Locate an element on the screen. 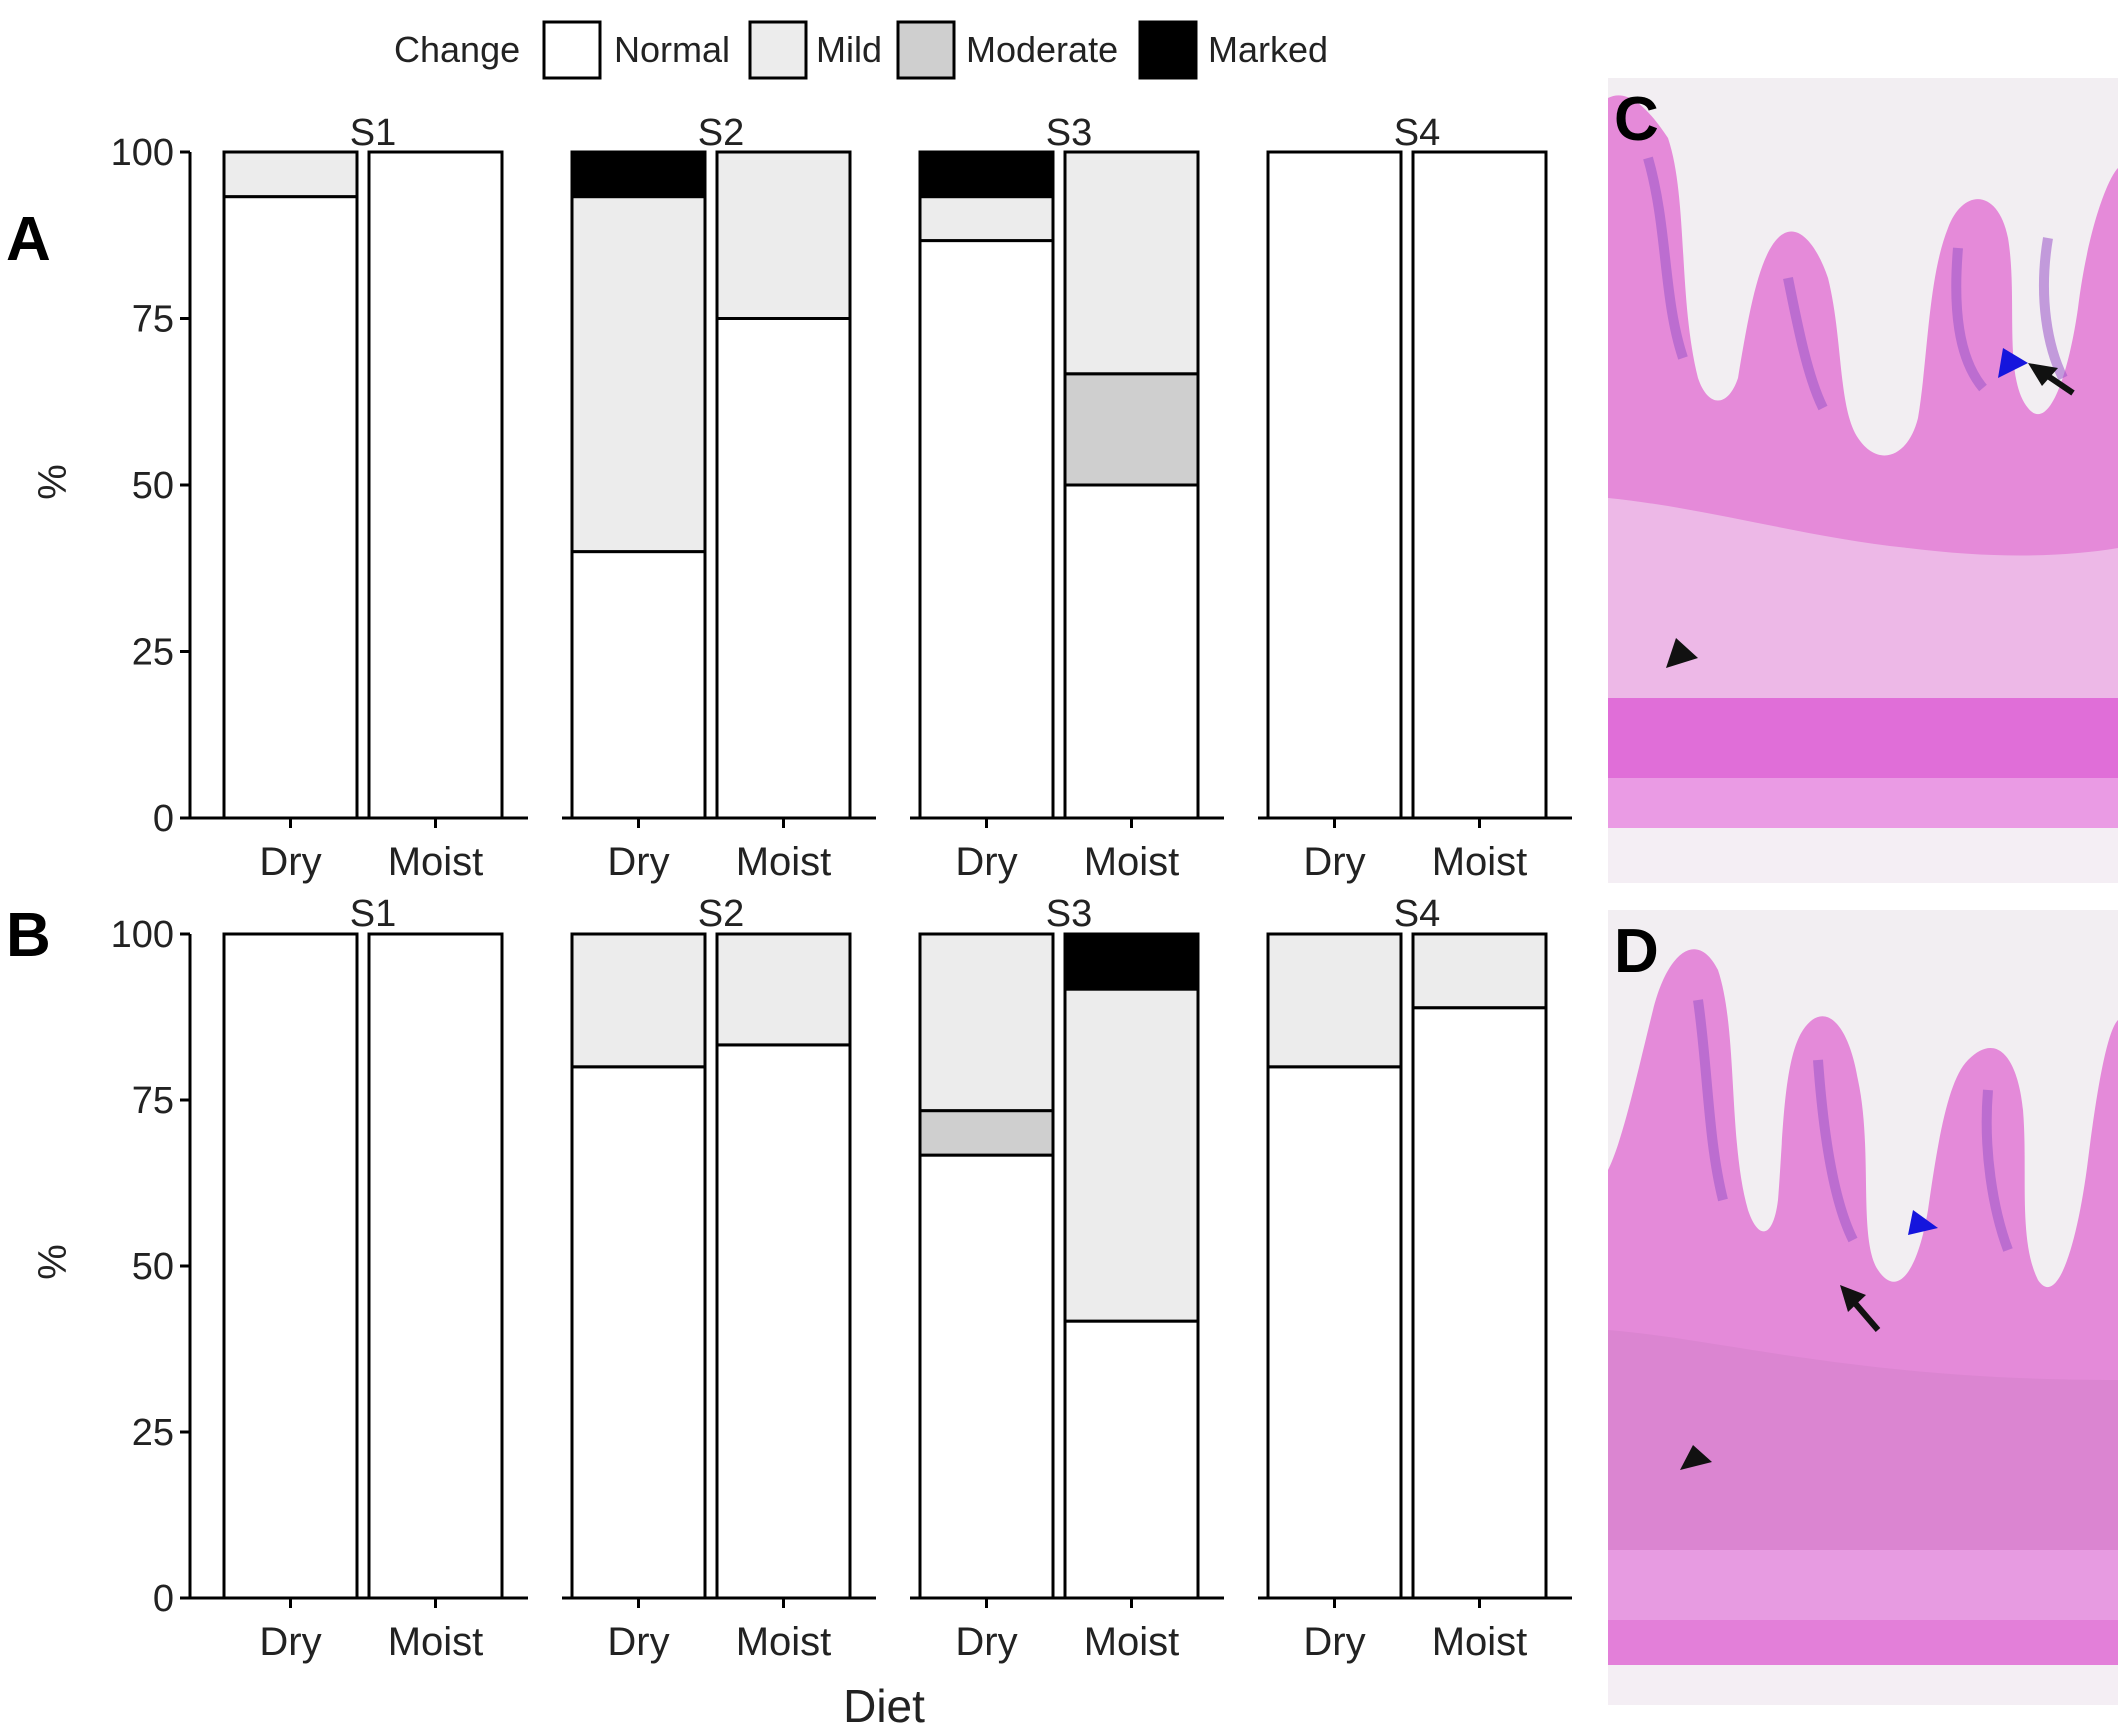 The image size is (2126, 1733). y-tick-label-a-50: 50 is located at coordinates (153, 486).